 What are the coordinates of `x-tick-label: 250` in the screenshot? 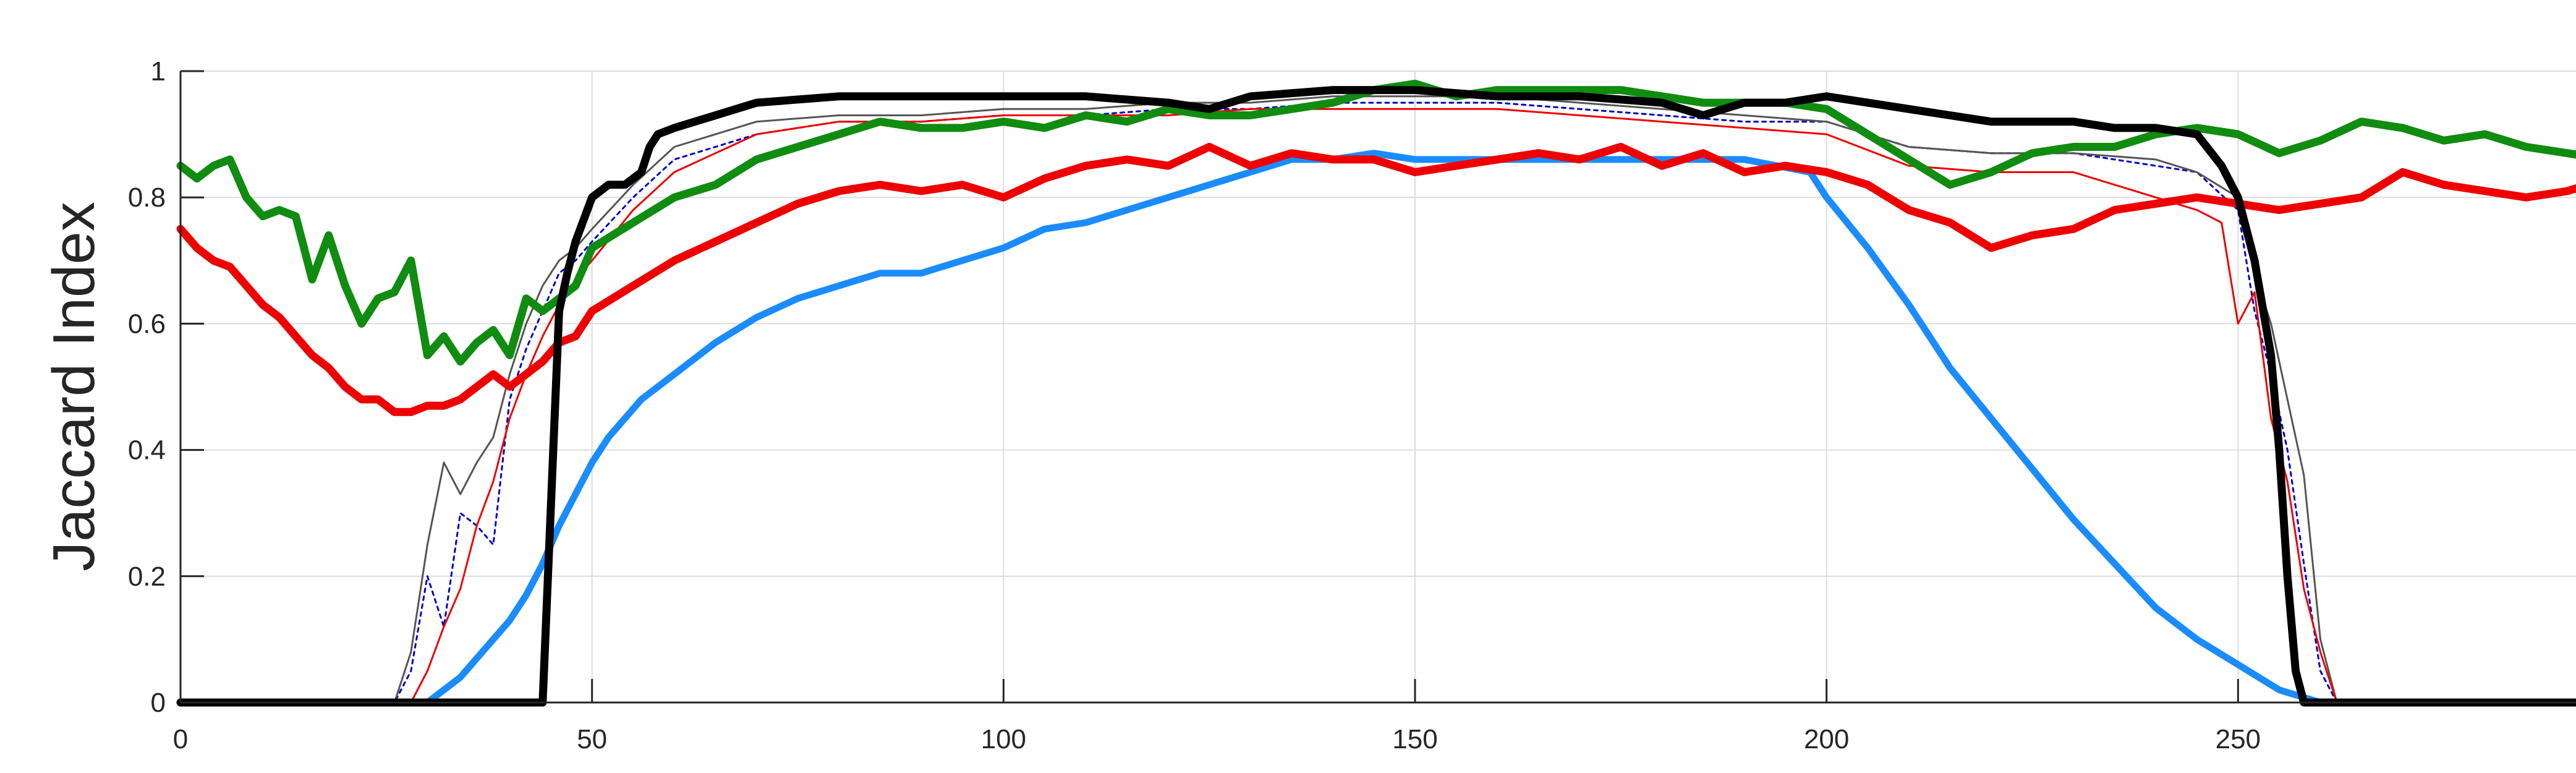 It's located at (2238, 739).